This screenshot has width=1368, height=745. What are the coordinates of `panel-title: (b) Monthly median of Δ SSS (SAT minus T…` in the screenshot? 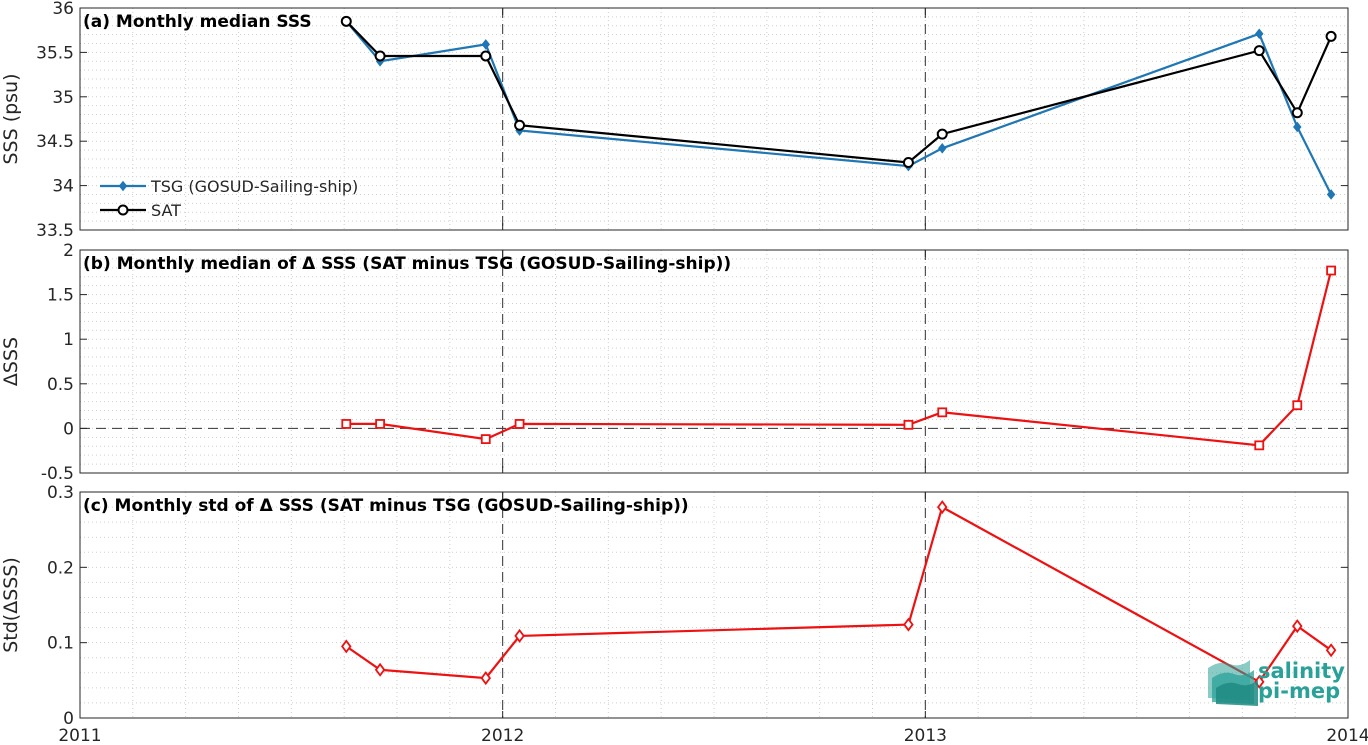 It's located at (407, 264).